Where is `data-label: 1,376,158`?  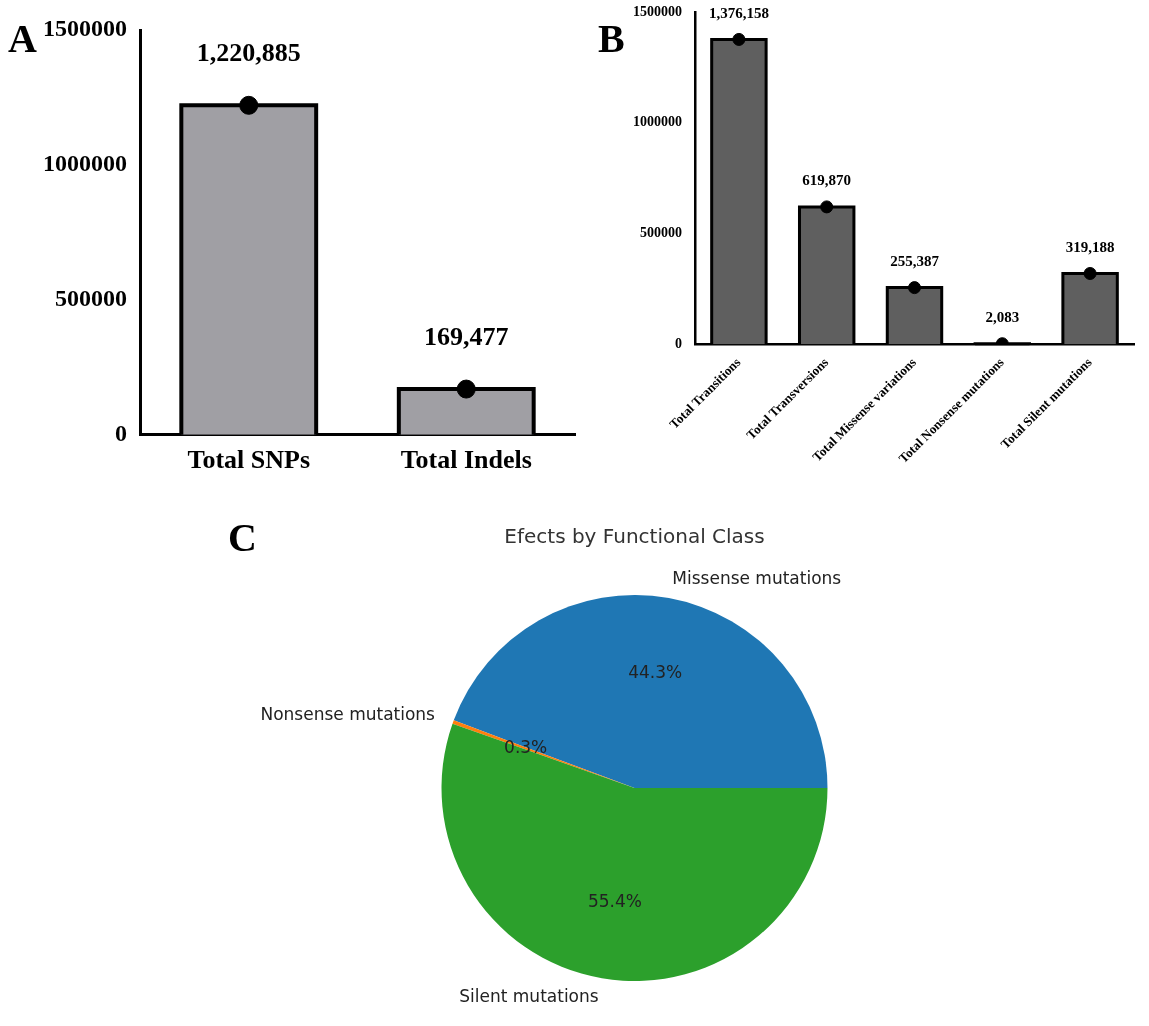 data-label: 1,376,158 is located at coordinates (738, 12).